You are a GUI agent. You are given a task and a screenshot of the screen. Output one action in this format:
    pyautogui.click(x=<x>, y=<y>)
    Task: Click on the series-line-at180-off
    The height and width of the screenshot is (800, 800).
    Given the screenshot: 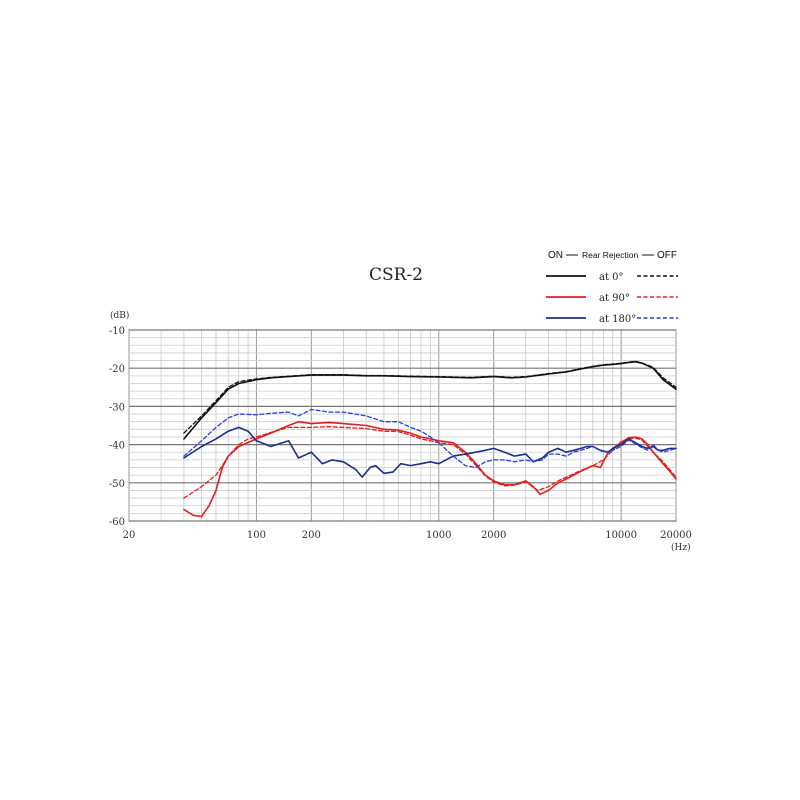 What is the action you would take?
    pyautogui.click(x=430, y=438)
    